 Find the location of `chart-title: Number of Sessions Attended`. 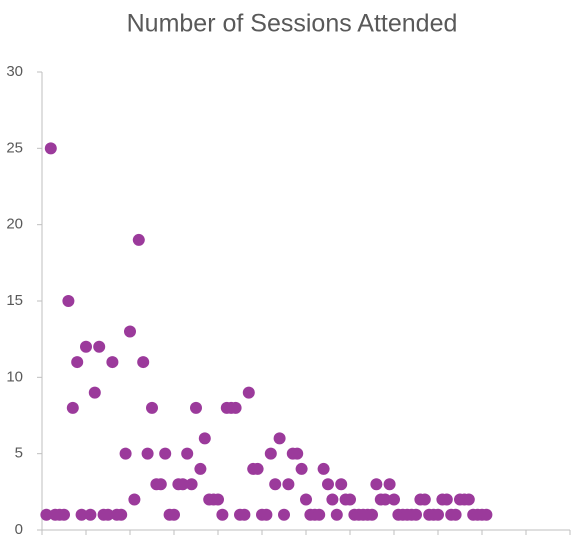

chart-title: Number of Sessions Attended is located at coordinates (292, 24).